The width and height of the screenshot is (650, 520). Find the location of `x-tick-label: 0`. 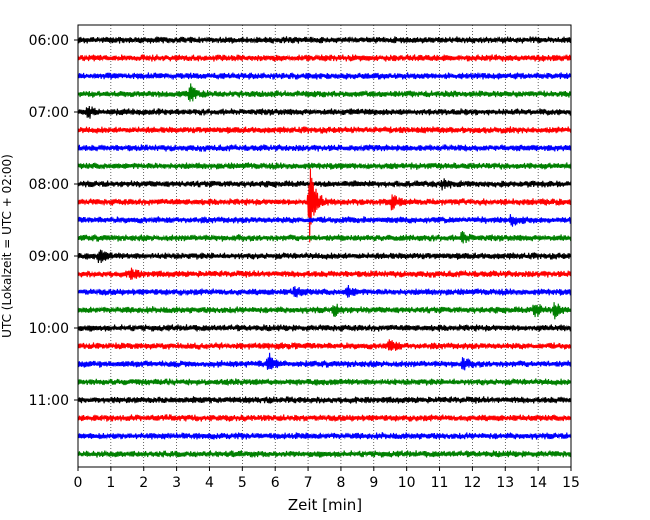

x-tick-label: 0 is located at coordinates (78, 483).